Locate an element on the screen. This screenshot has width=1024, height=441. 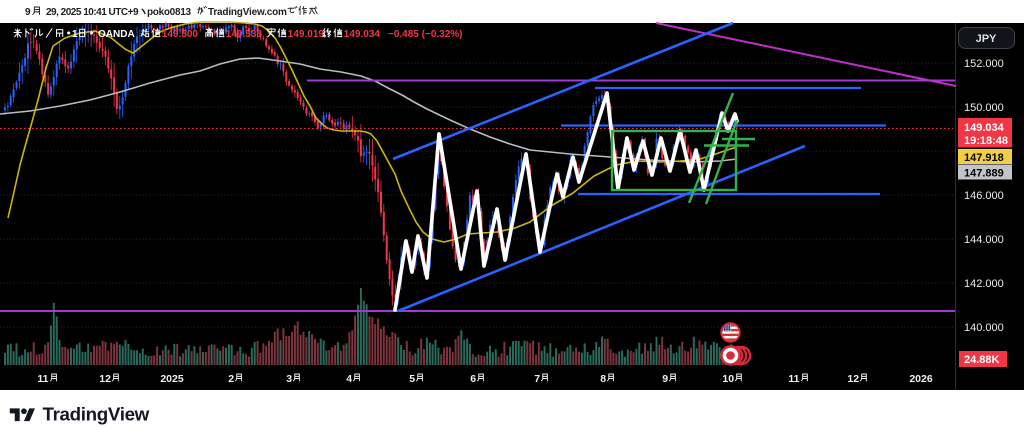
svg-text: 152.000 is located at coordinates (984, 64).